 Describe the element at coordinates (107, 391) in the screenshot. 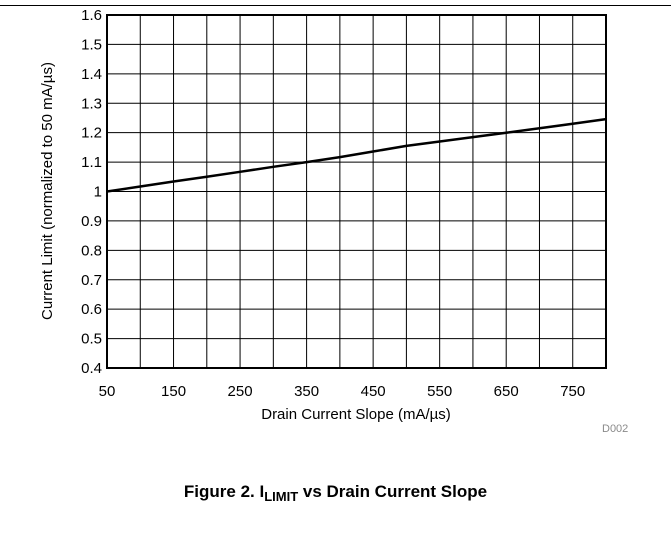

I see `x-tick-label: 50` at that location.